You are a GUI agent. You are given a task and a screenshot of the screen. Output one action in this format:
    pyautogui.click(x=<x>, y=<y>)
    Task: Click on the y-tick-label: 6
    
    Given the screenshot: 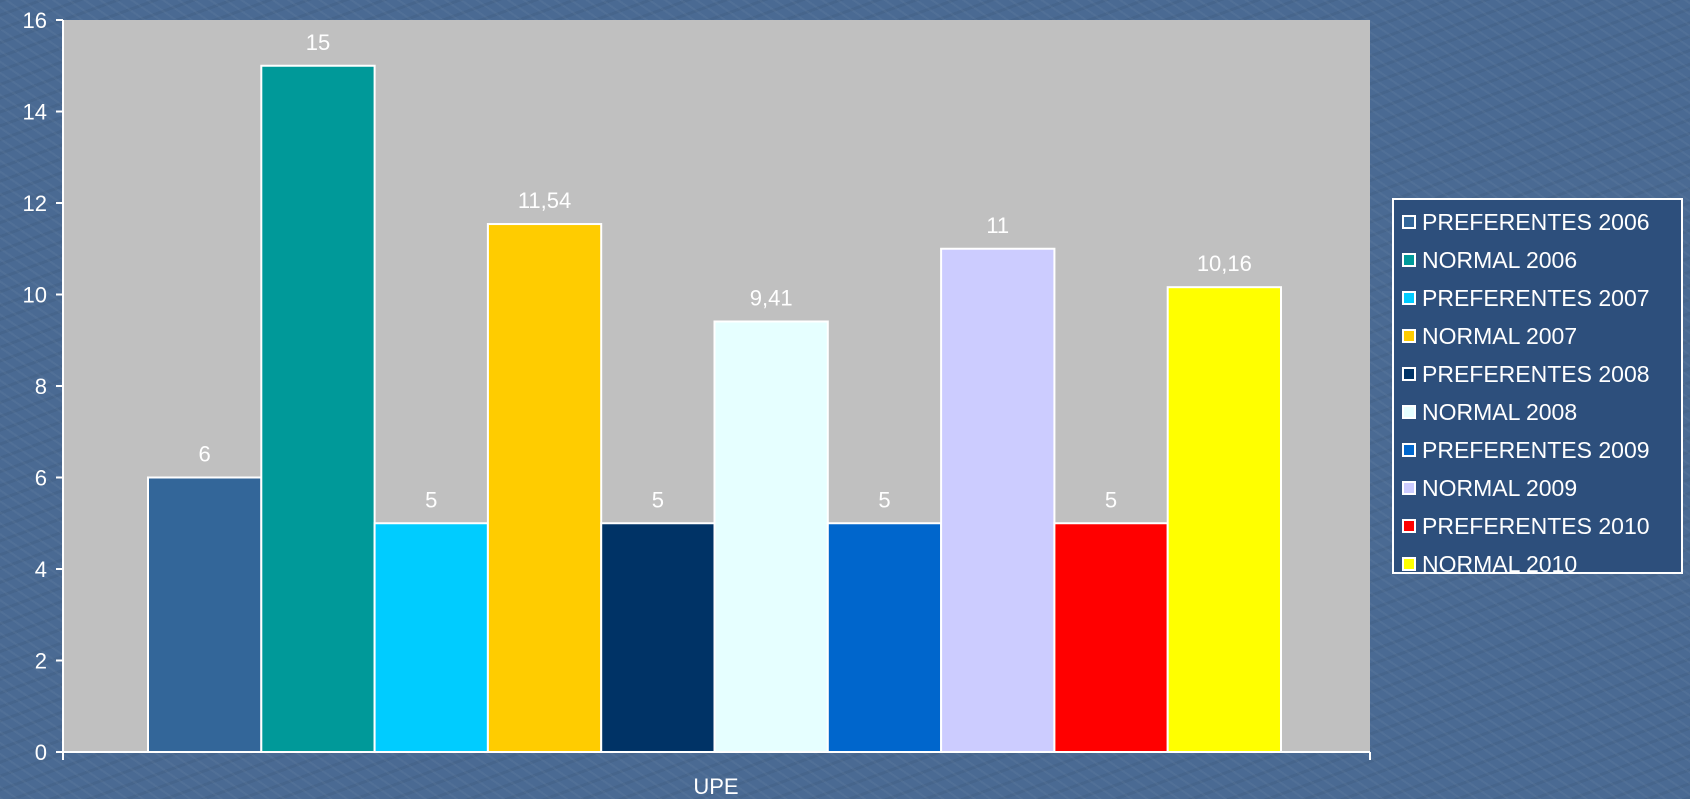 What is the action you would take?
    pyautogui.click(x=41, y=478)
    